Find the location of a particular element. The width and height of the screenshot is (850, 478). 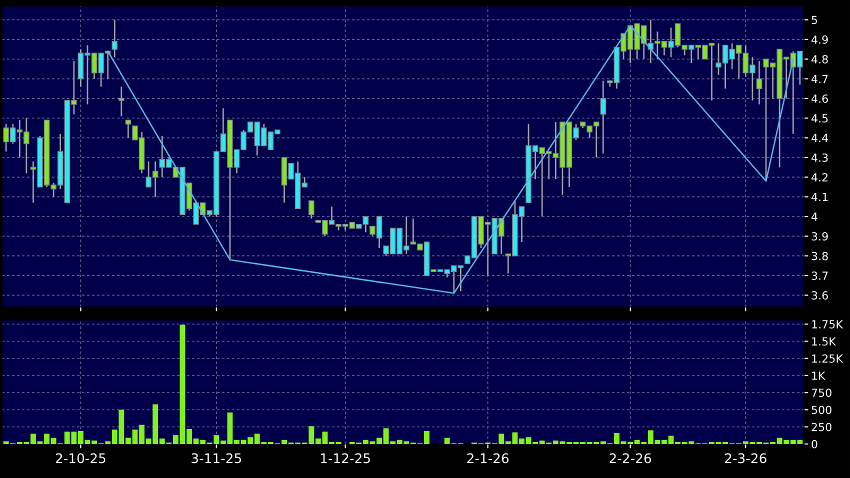

x-tick-label: 2-3-26 is located at coordinates (745, 458).